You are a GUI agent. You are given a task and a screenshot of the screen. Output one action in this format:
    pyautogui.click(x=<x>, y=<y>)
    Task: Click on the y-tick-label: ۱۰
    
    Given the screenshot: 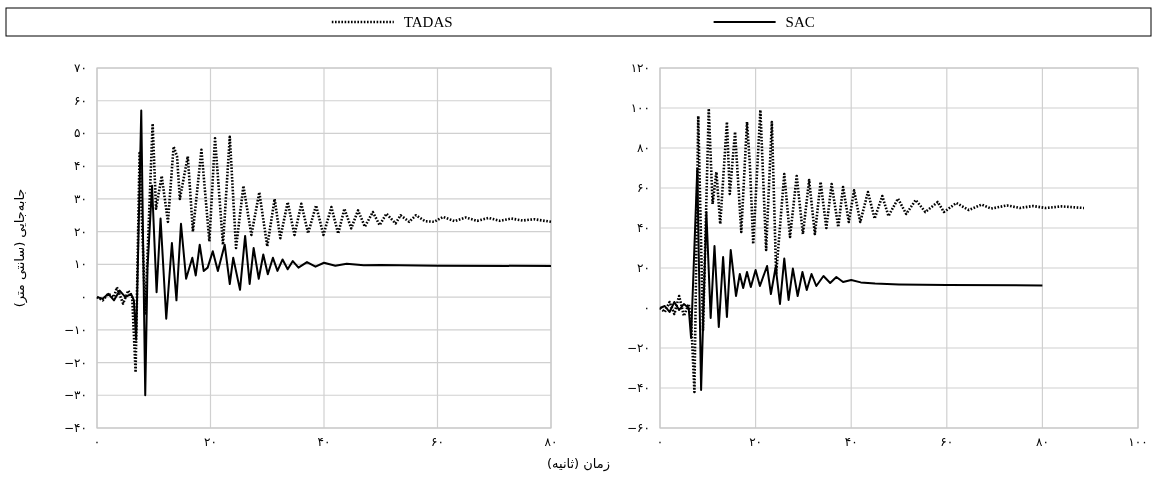 What is the action you would take?
    pyautogui.click(x=80, y=264)
    